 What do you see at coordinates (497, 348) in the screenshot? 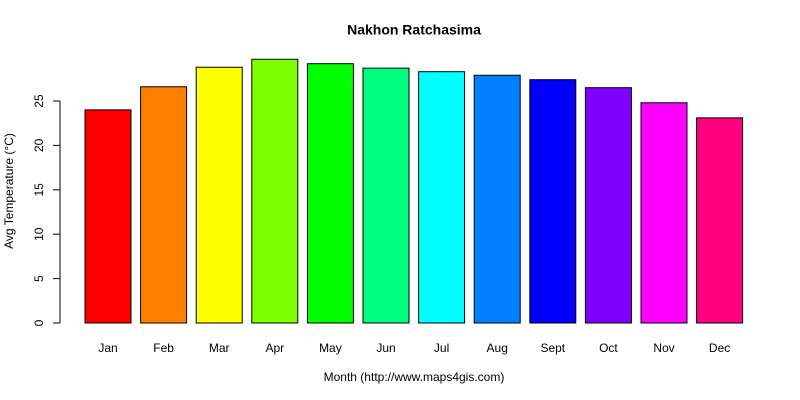
I see `x-tick-label: Aug` at bounding box center [497, 348].